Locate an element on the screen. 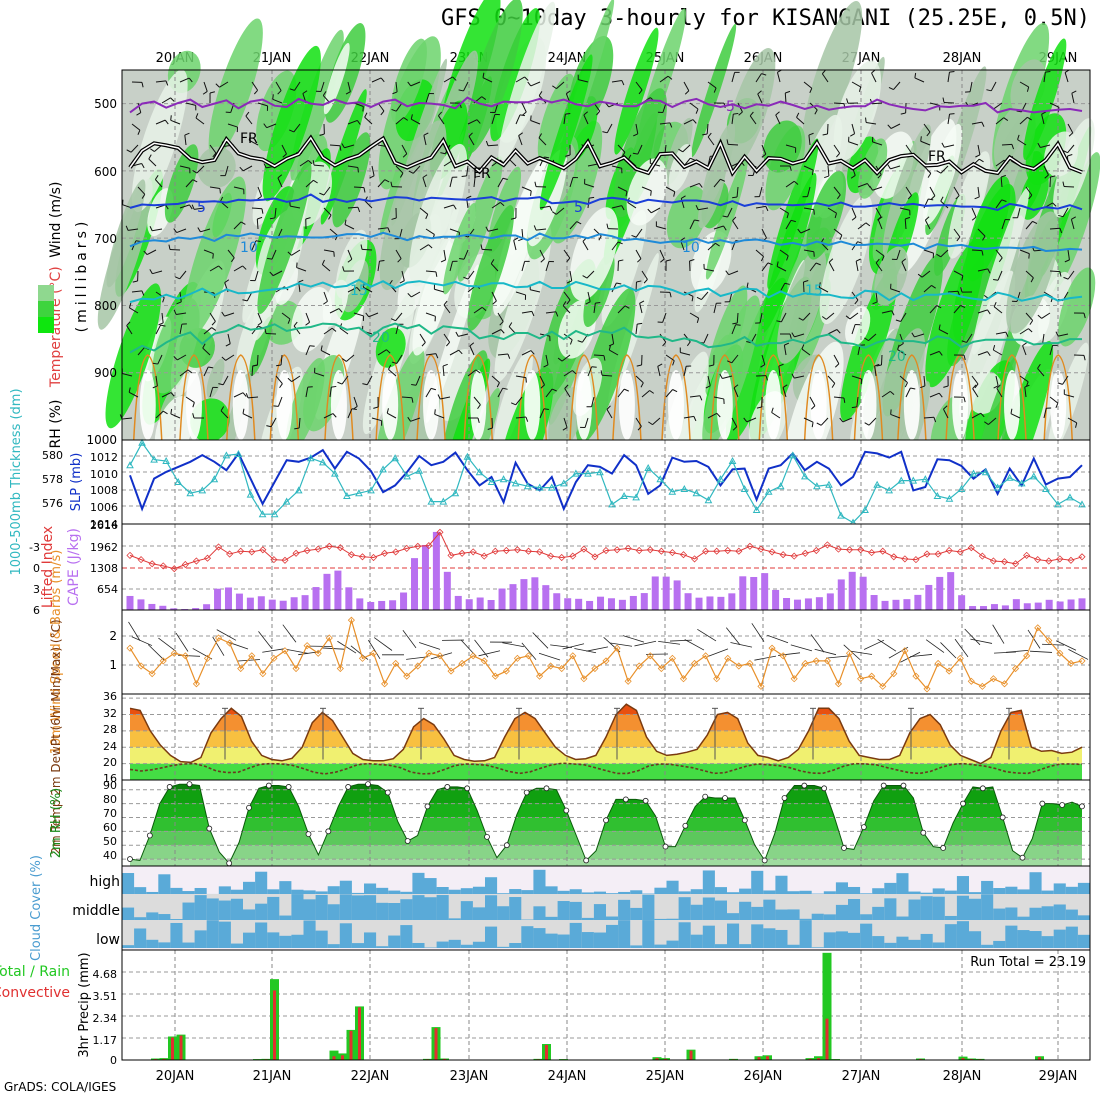  precip-tick: 4.68 is located at coordinates (105, 974).